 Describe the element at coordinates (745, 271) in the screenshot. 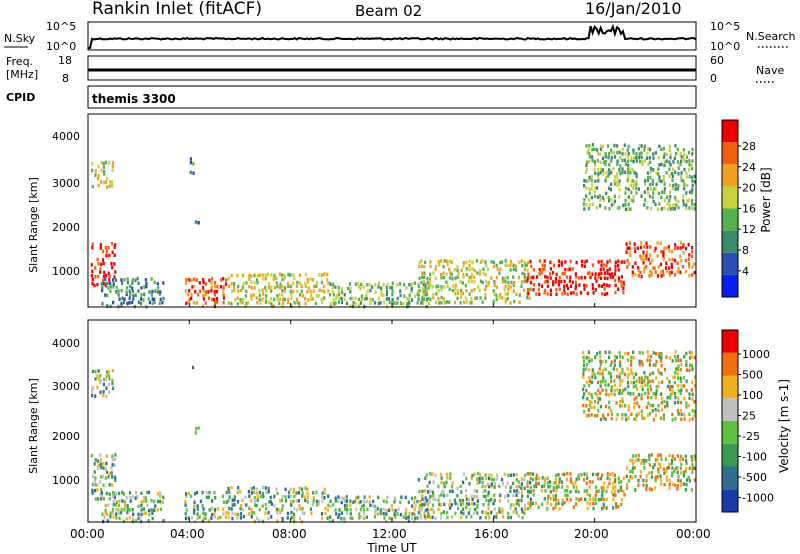

I see `colorbar-tick-label: 4` at that location.